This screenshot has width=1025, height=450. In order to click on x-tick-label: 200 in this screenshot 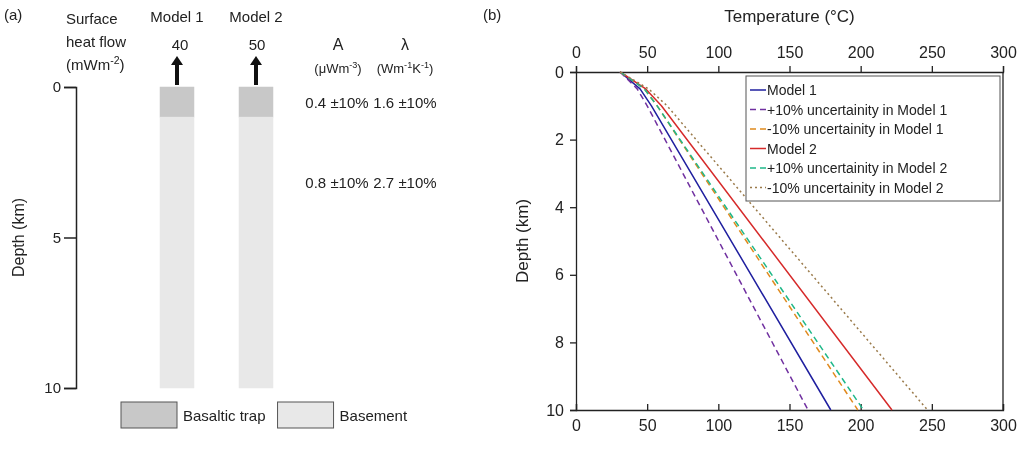, I will do `click(861, 426)`.